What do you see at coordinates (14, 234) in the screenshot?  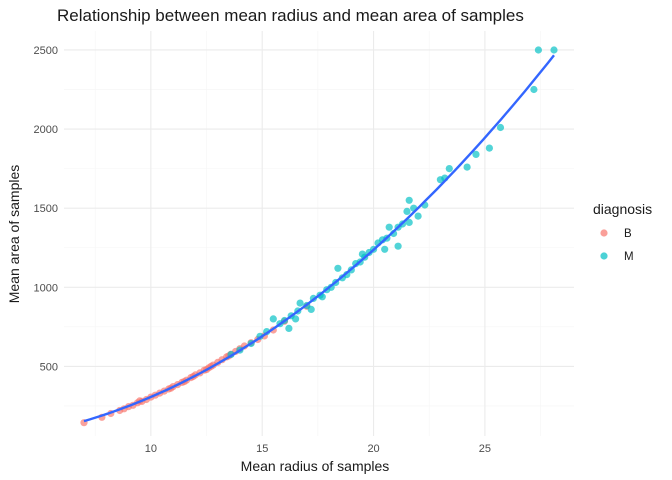 I see `y-axis-title: Mean area of samples` at bounding box center [14, 234].